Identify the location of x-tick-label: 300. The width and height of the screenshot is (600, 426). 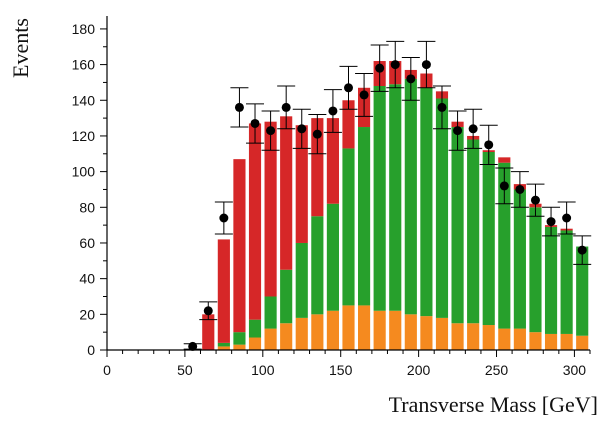
(575, 370).